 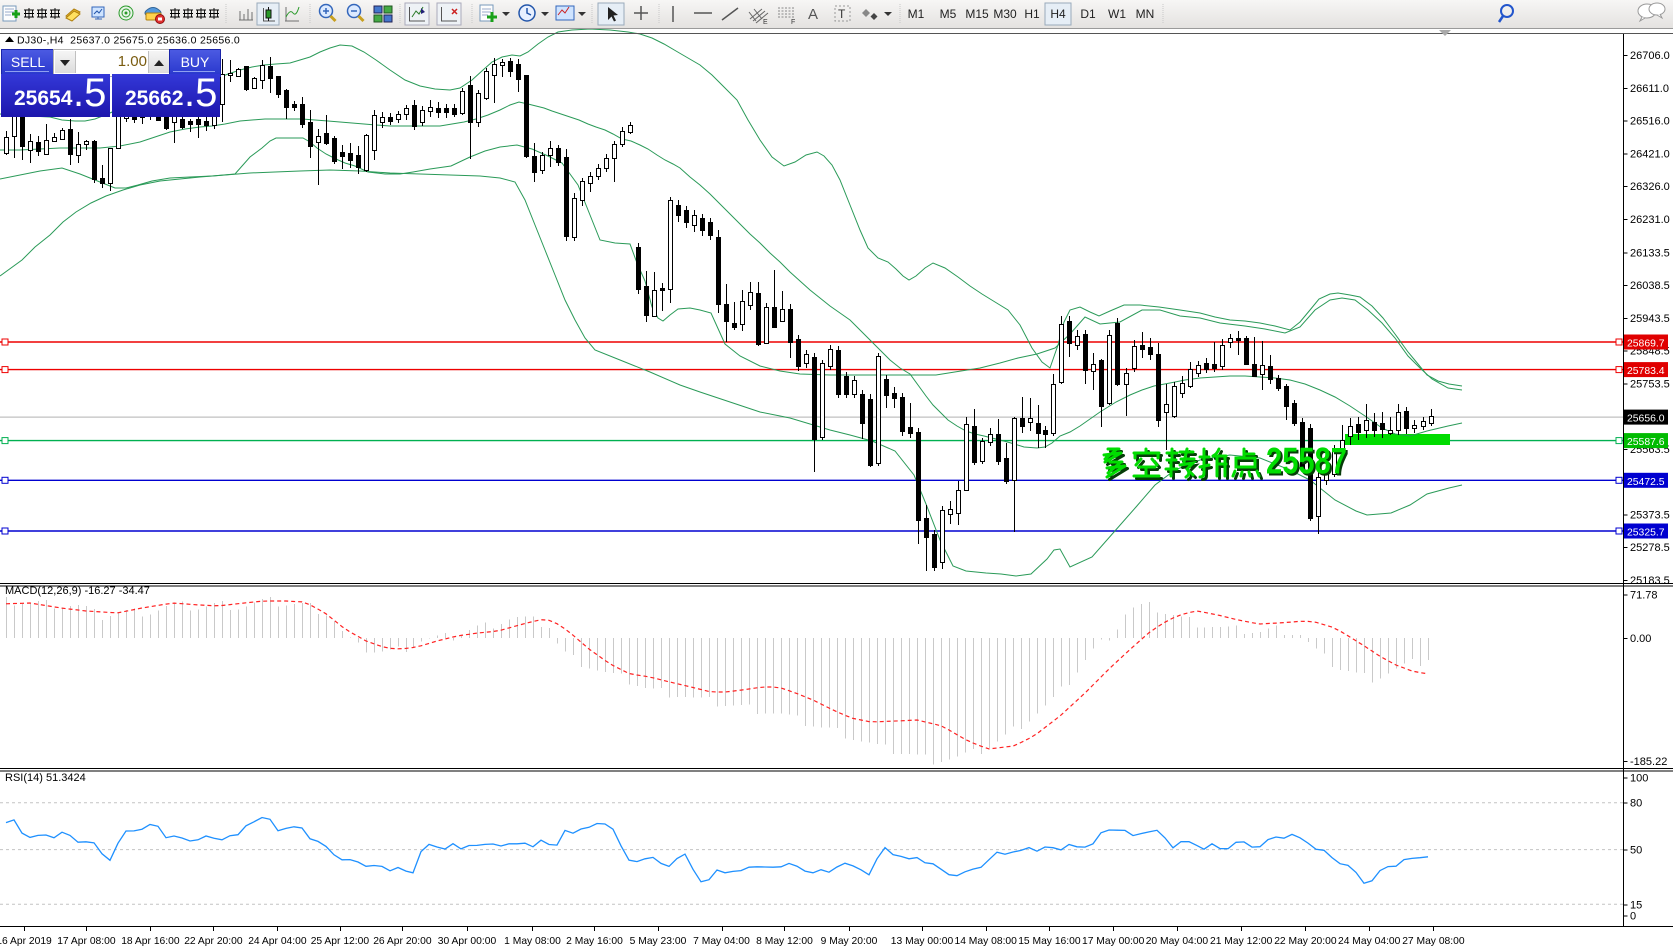 What do you see at coordinates (1646, 344) in the screenshot?
I see `svg-text: 25869.7` at bounding box center [1646, 344].